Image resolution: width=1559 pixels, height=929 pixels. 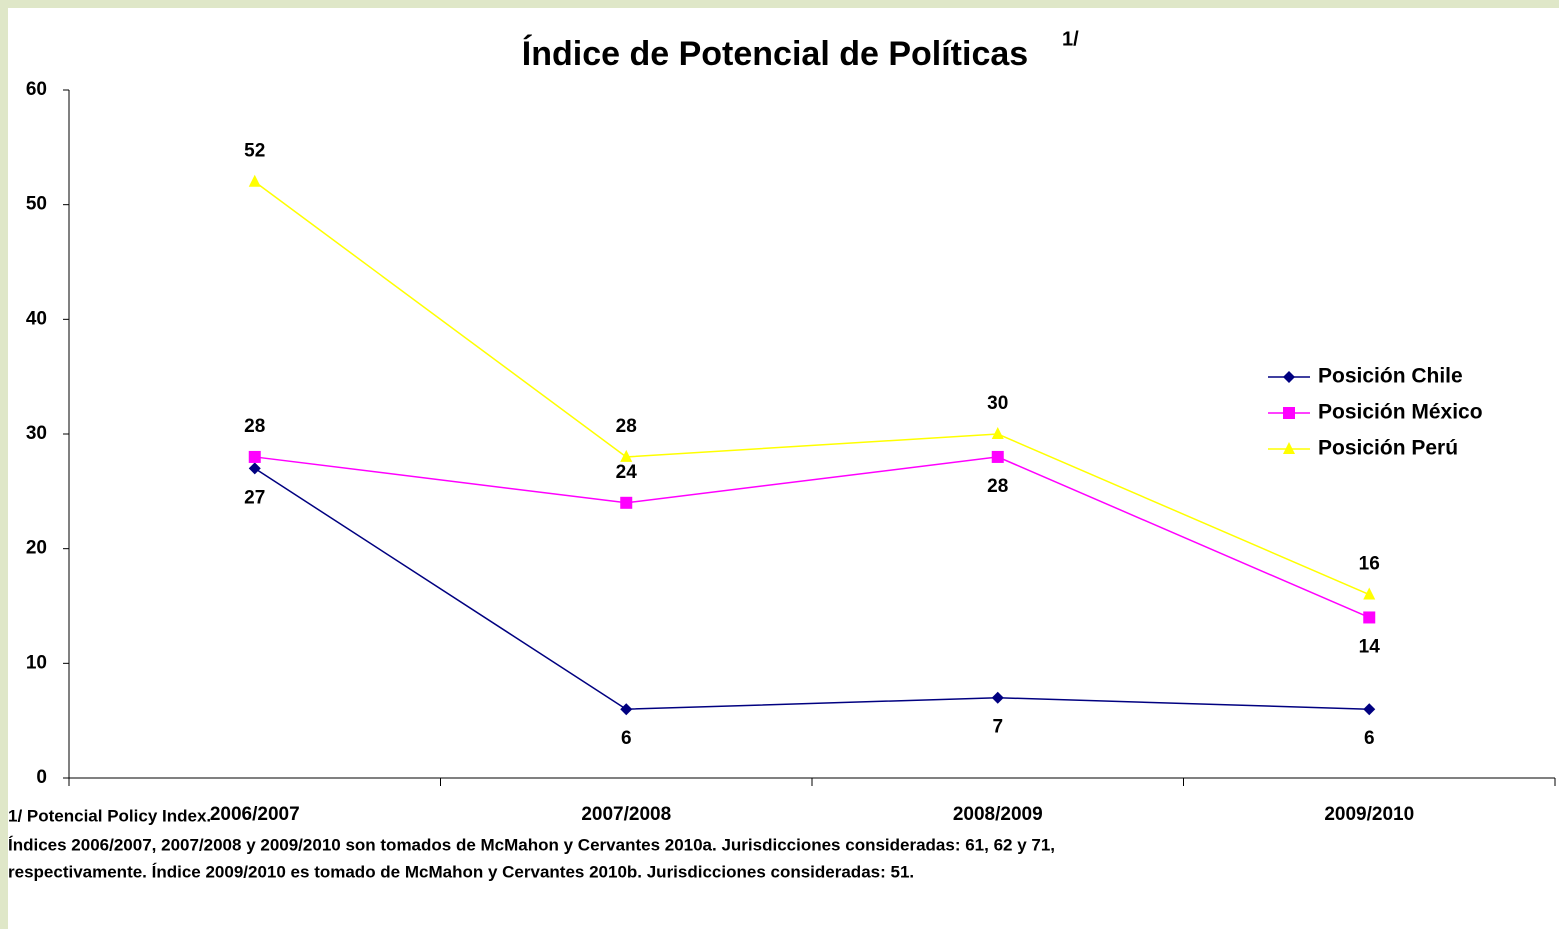 What do you see at coordinates (1070, 39) in the screenshot?
I see `title-superscript: 1/` at bounding box center [1070, 39].